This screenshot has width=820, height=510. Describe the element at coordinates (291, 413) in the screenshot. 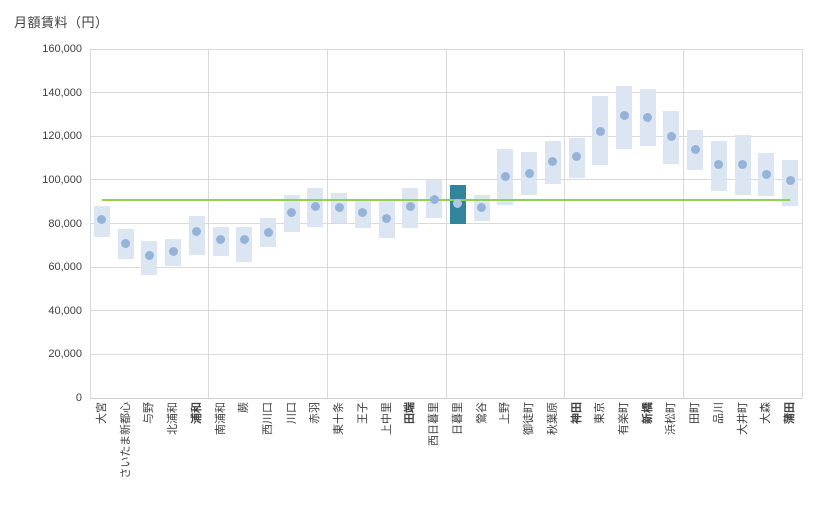

I see `x-axis-label: 川口` at that location.